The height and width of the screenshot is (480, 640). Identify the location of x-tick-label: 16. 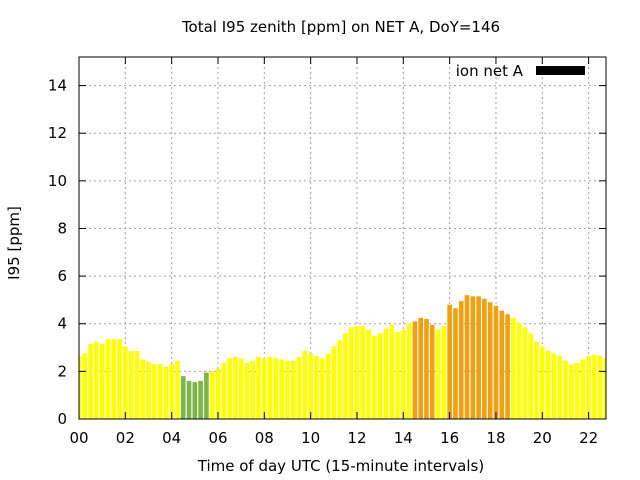
(449, 438).